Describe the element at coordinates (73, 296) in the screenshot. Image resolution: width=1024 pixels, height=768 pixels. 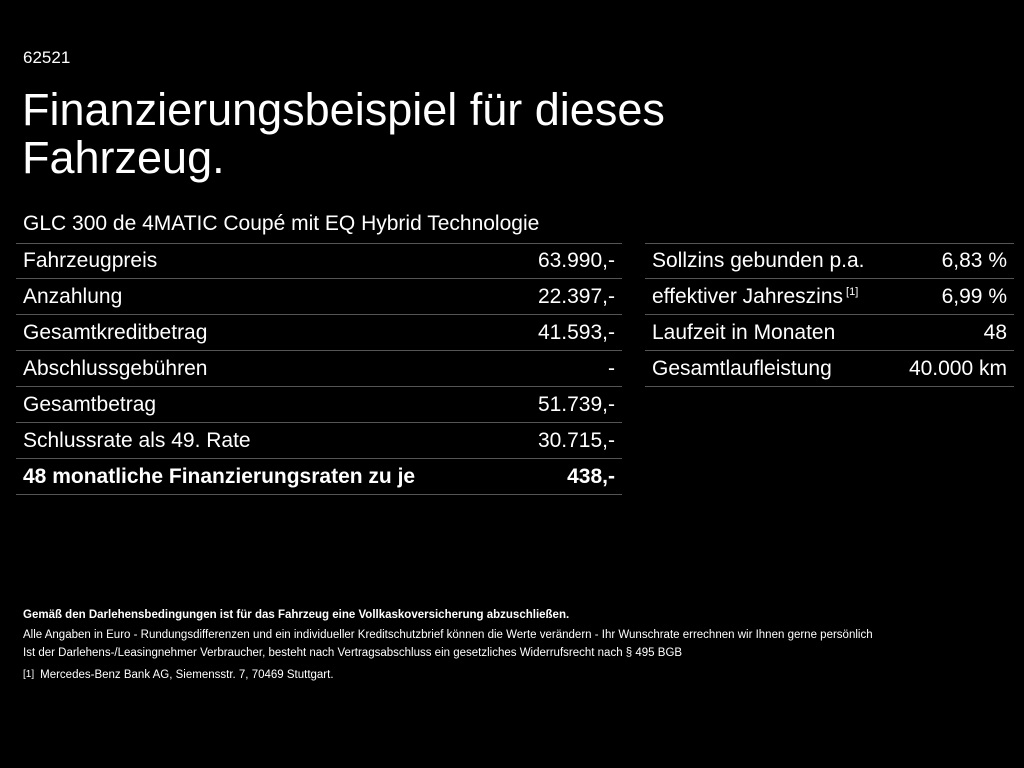
I see `row-label: Anzahlung` at that location.